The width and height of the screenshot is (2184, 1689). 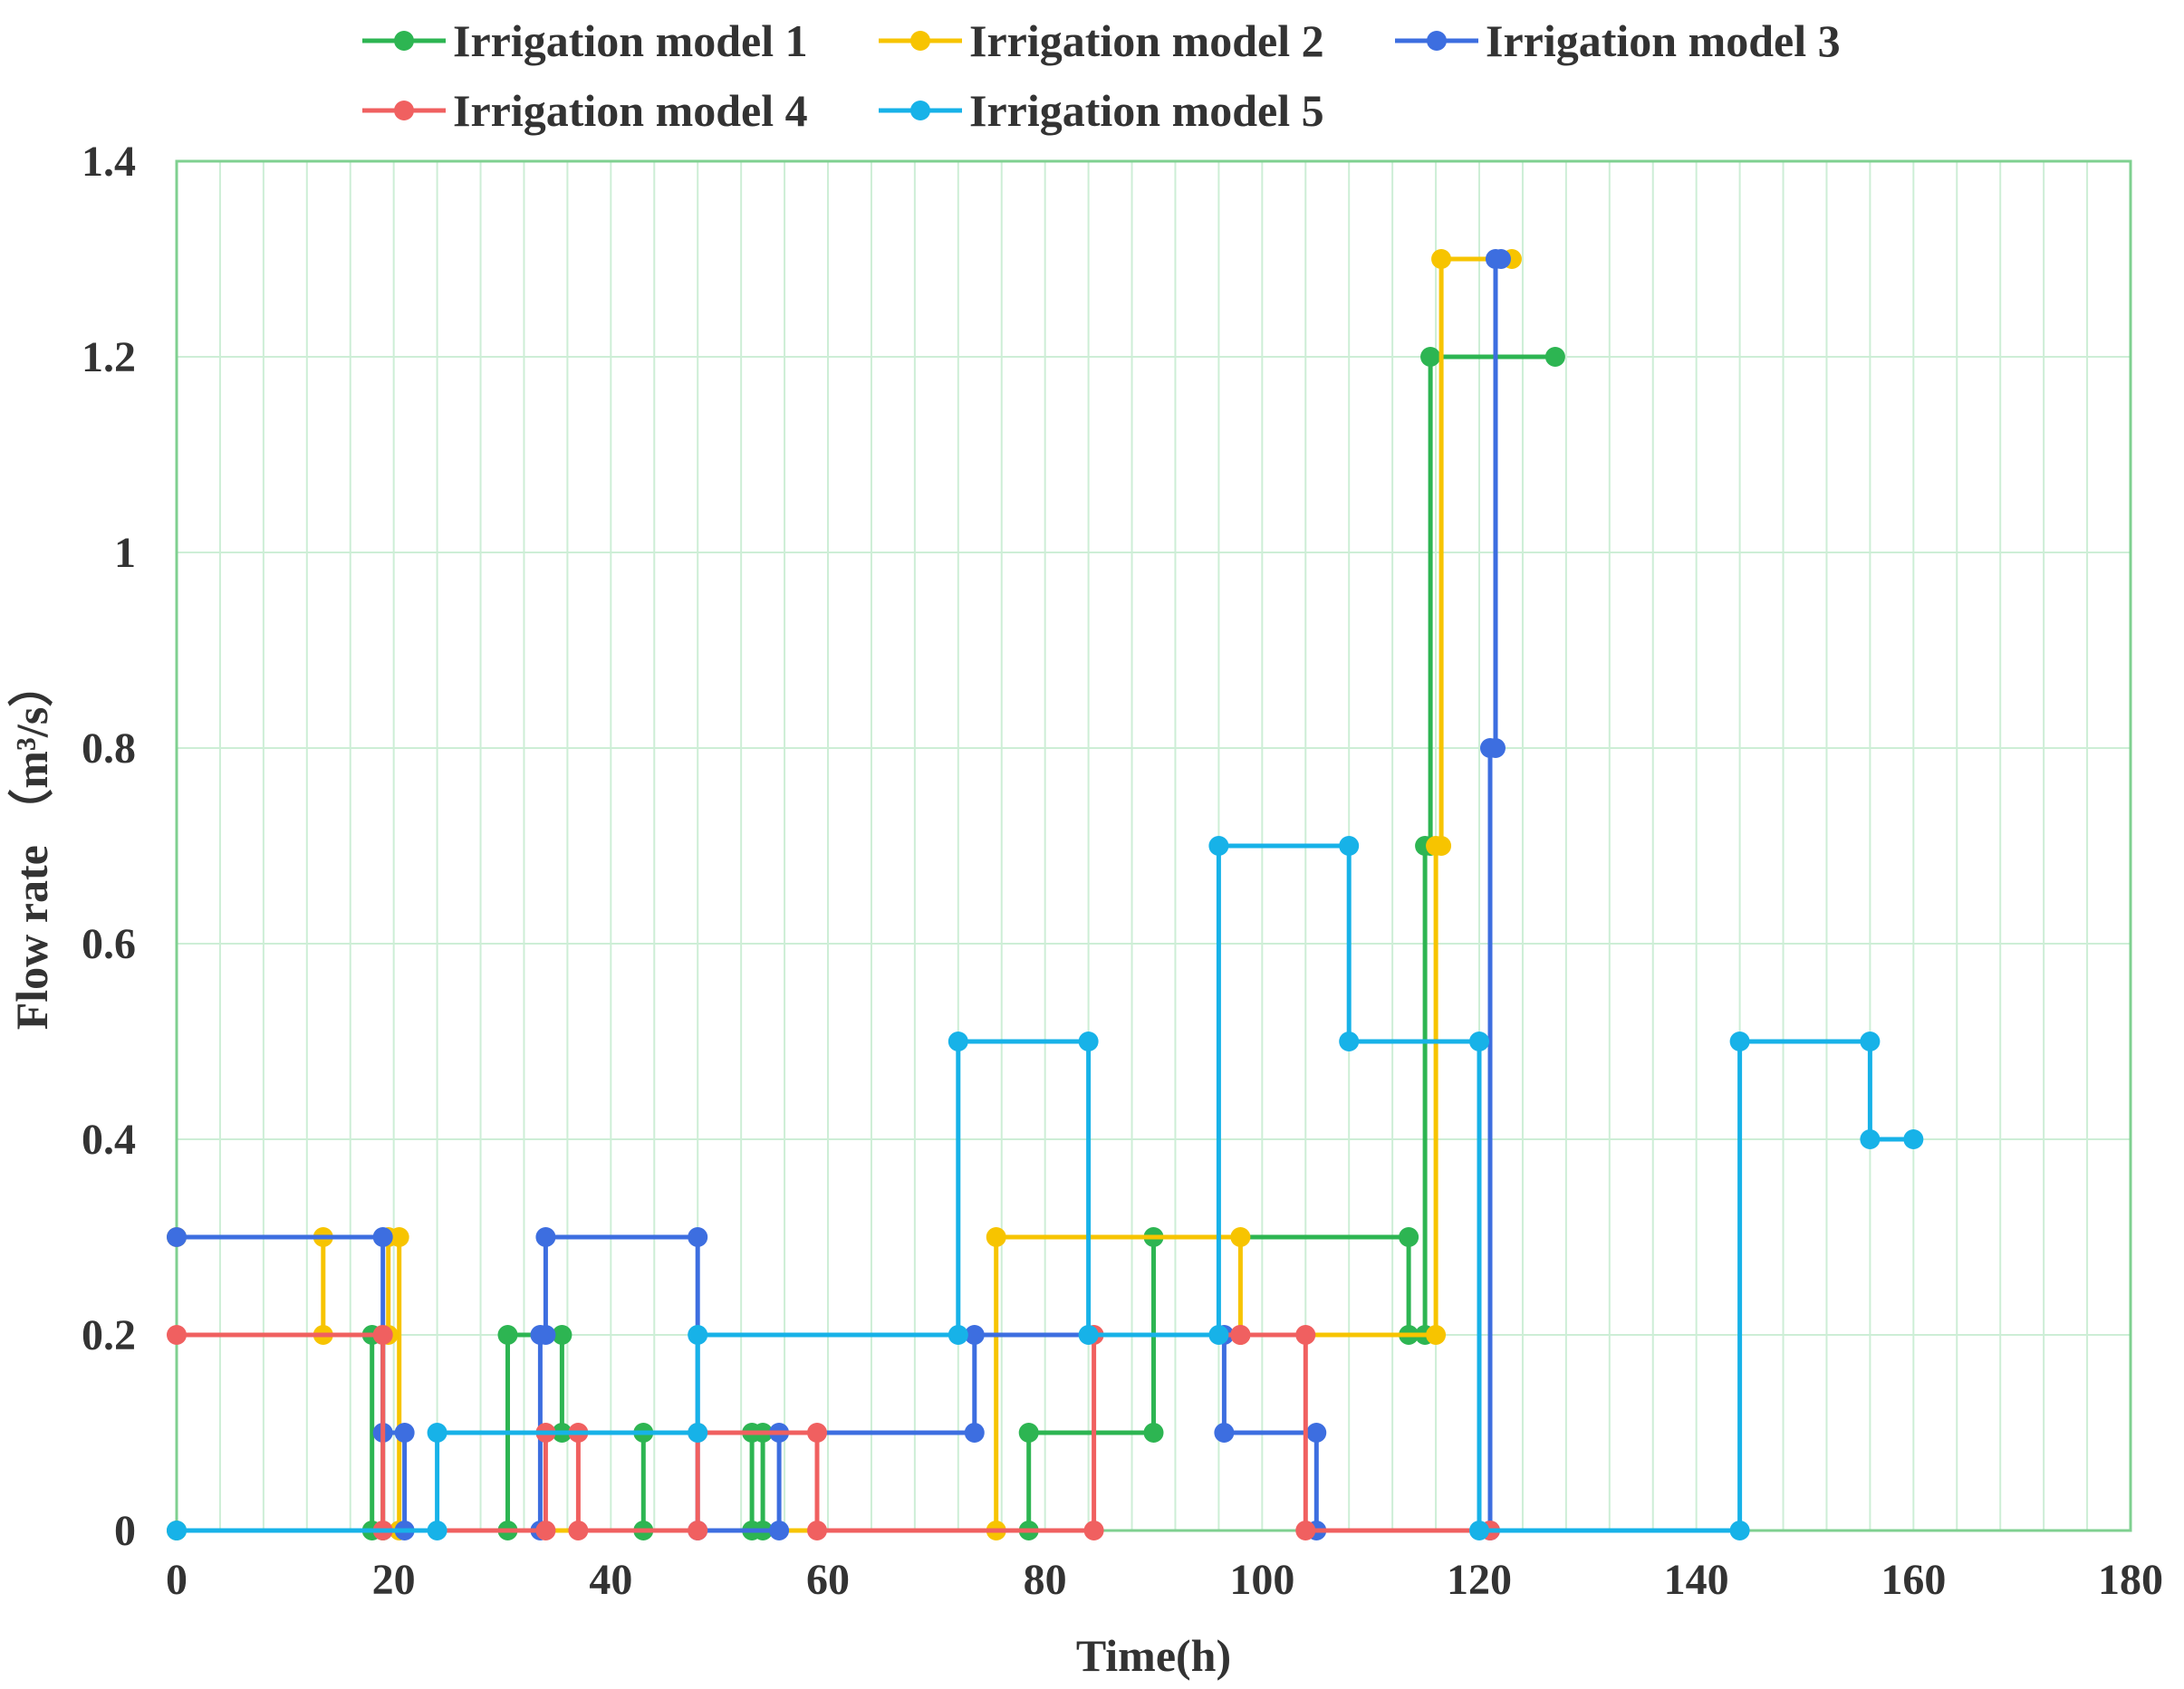 I want to click on x-axis-title: Time(h), so click(x=1153, y=1655).